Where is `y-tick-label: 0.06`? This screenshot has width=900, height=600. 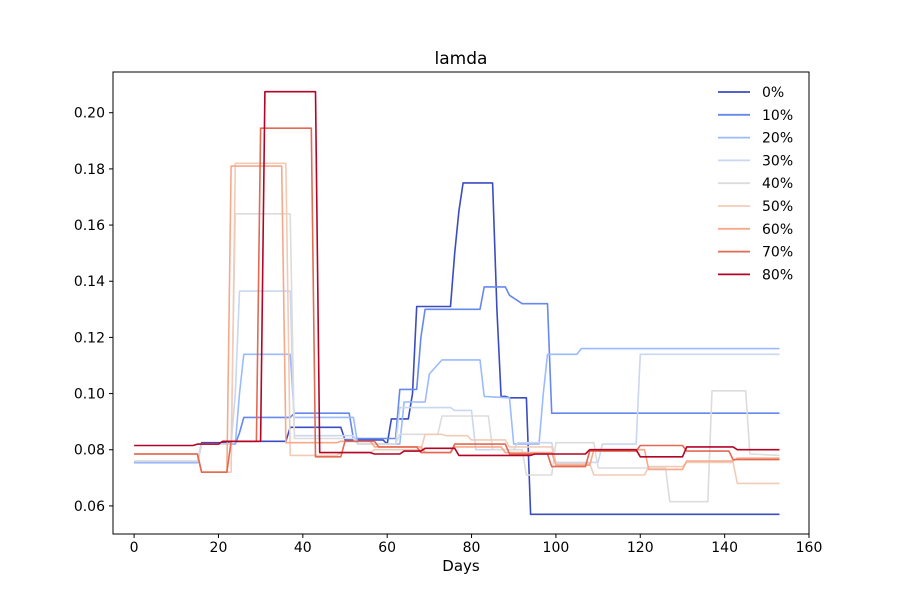 y-tick-label: 0.06 is located at coordinates (89, 507).